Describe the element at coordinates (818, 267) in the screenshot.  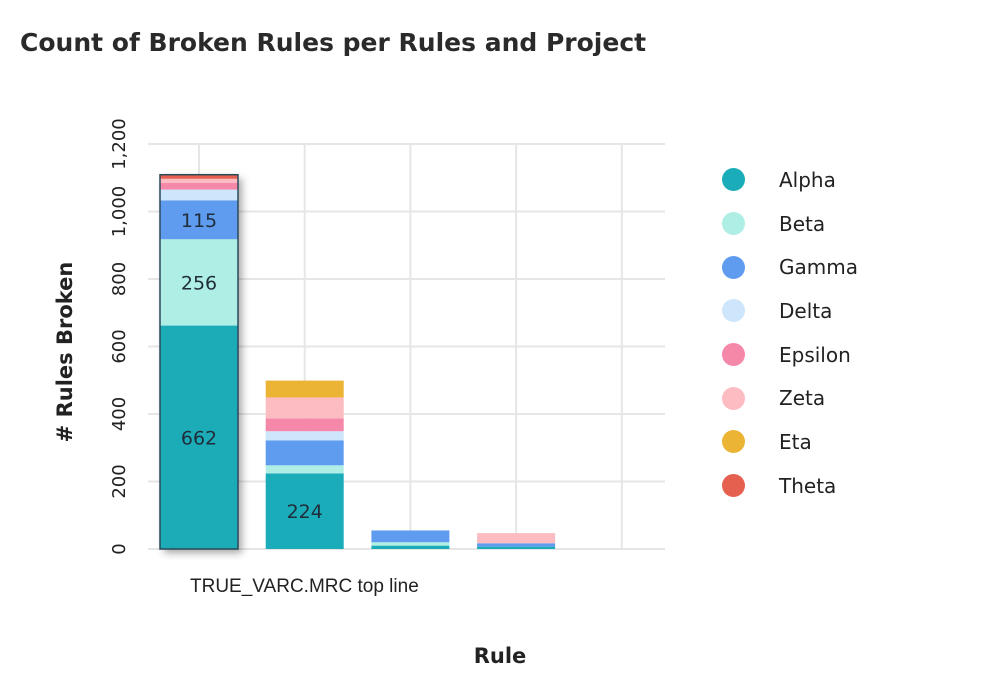
I see `legend-label: Gamma` at that location.